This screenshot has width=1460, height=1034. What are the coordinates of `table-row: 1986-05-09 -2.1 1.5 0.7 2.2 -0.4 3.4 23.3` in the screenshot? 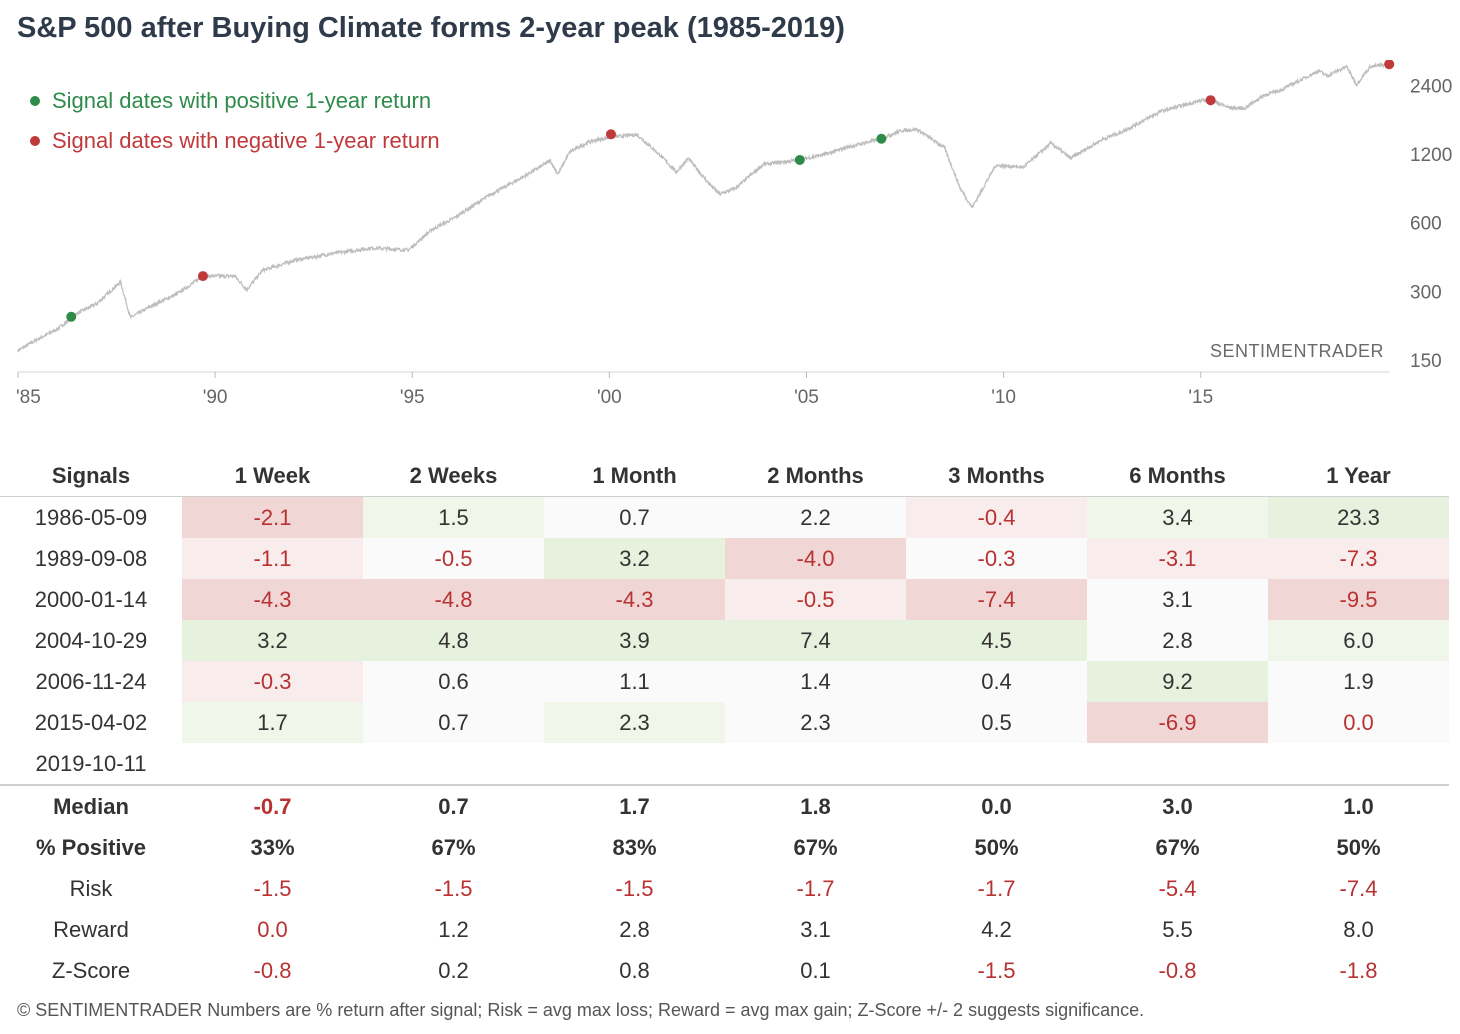 It's located at (724, 517).